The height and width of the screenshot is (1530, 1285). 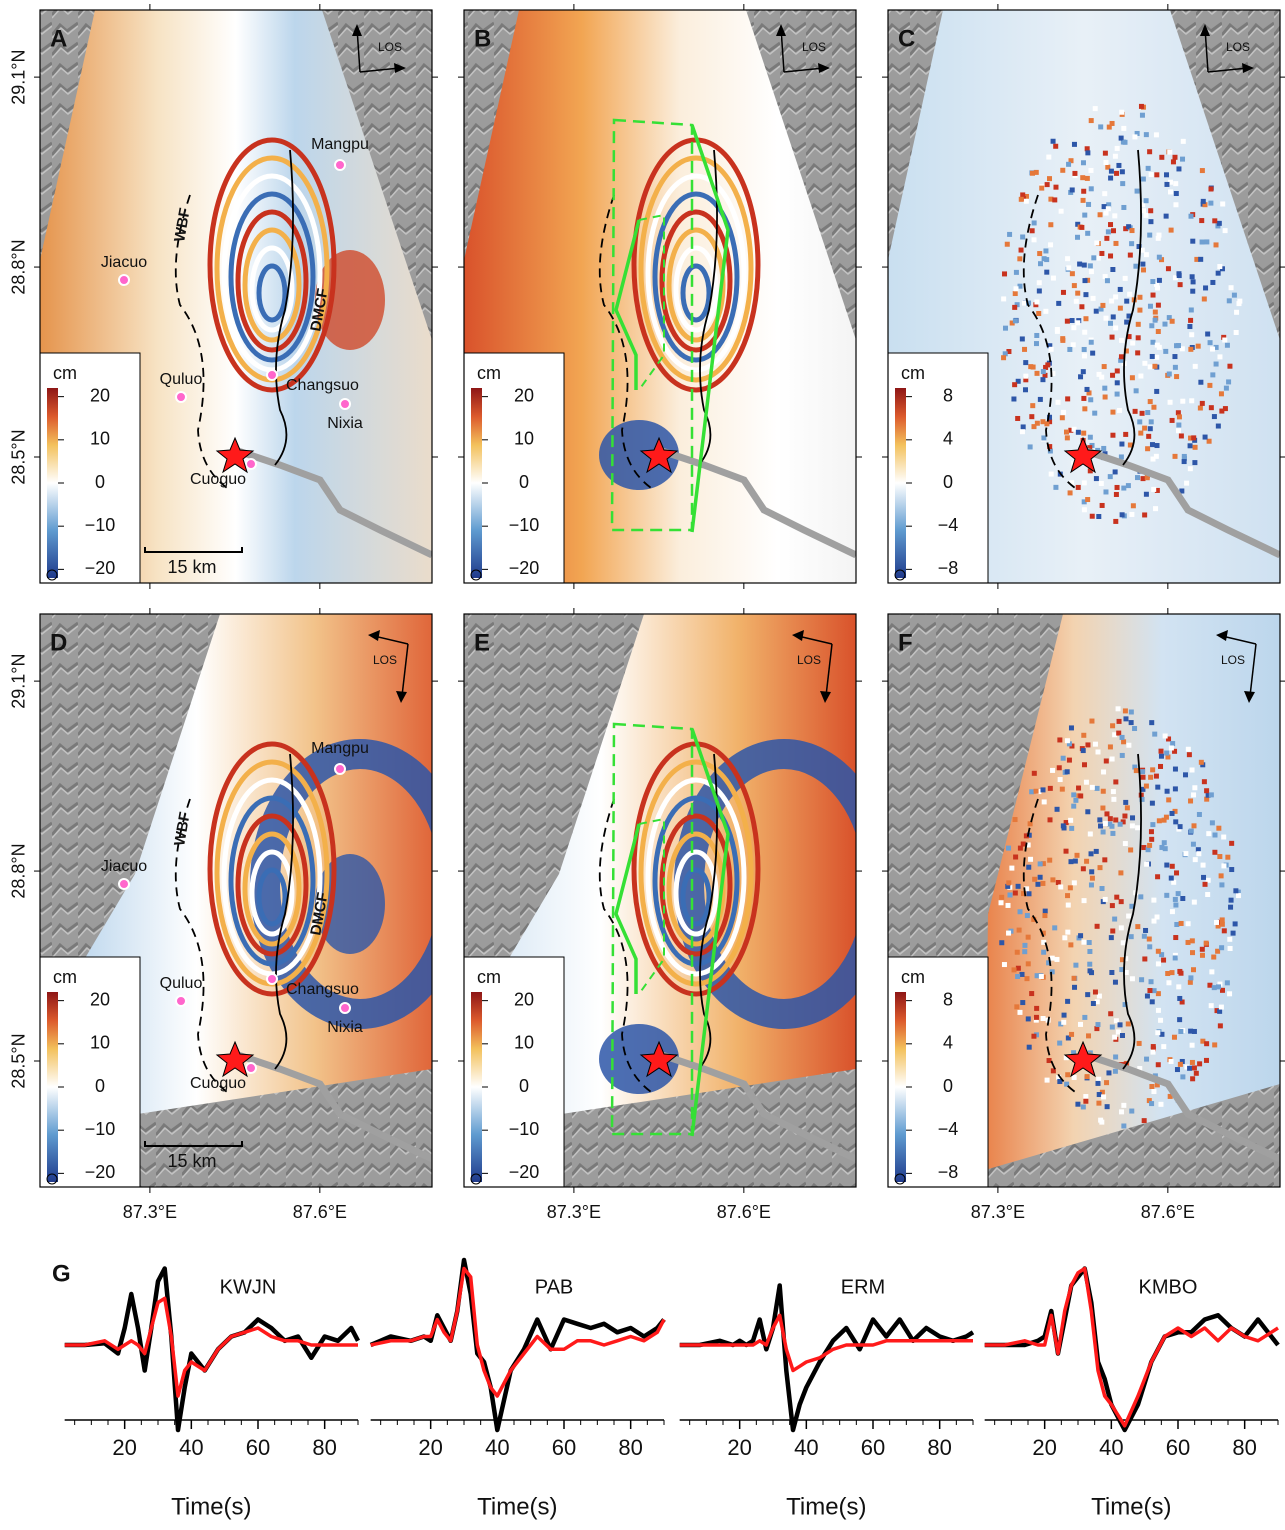 I want to click on los-arrow, so click(x=405, y=670).